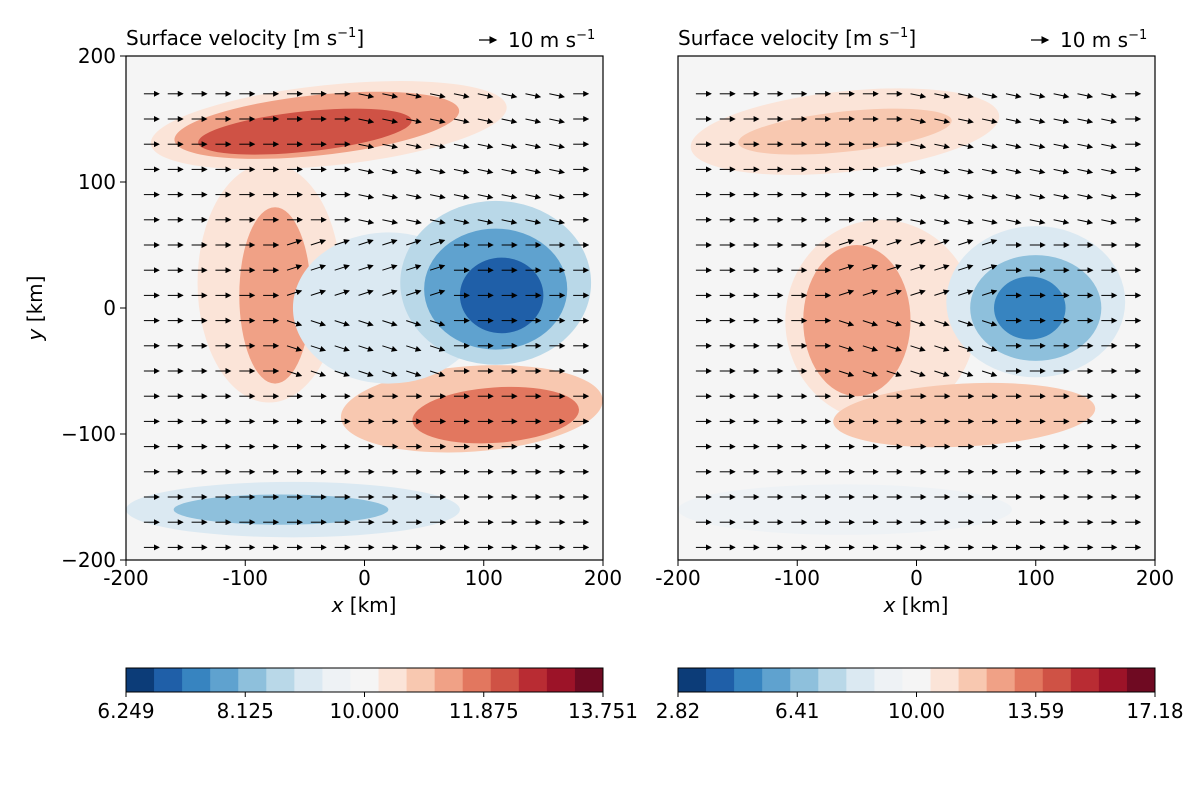  What do you see at coordinates (35, 309) in the screenshot?
I see `left-y-axis-label: y [km]` at bounding box center [35, 309].